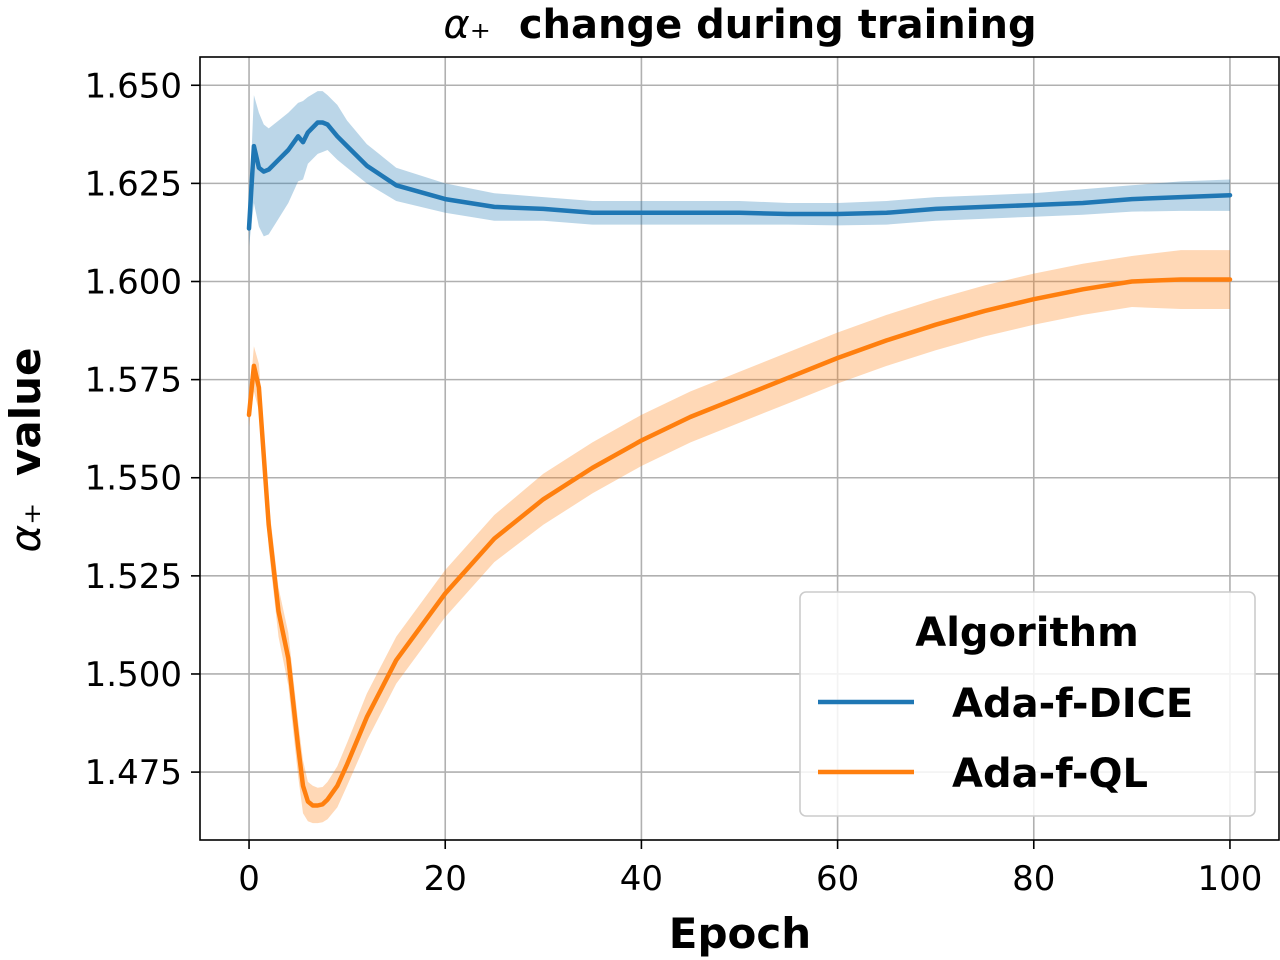 This screenshot has height=960, width=1280. What do you see at coordinates (1230, 879) in the screenshot?
I see `x-tick-label: 100` at bounding box center [1230, 879].